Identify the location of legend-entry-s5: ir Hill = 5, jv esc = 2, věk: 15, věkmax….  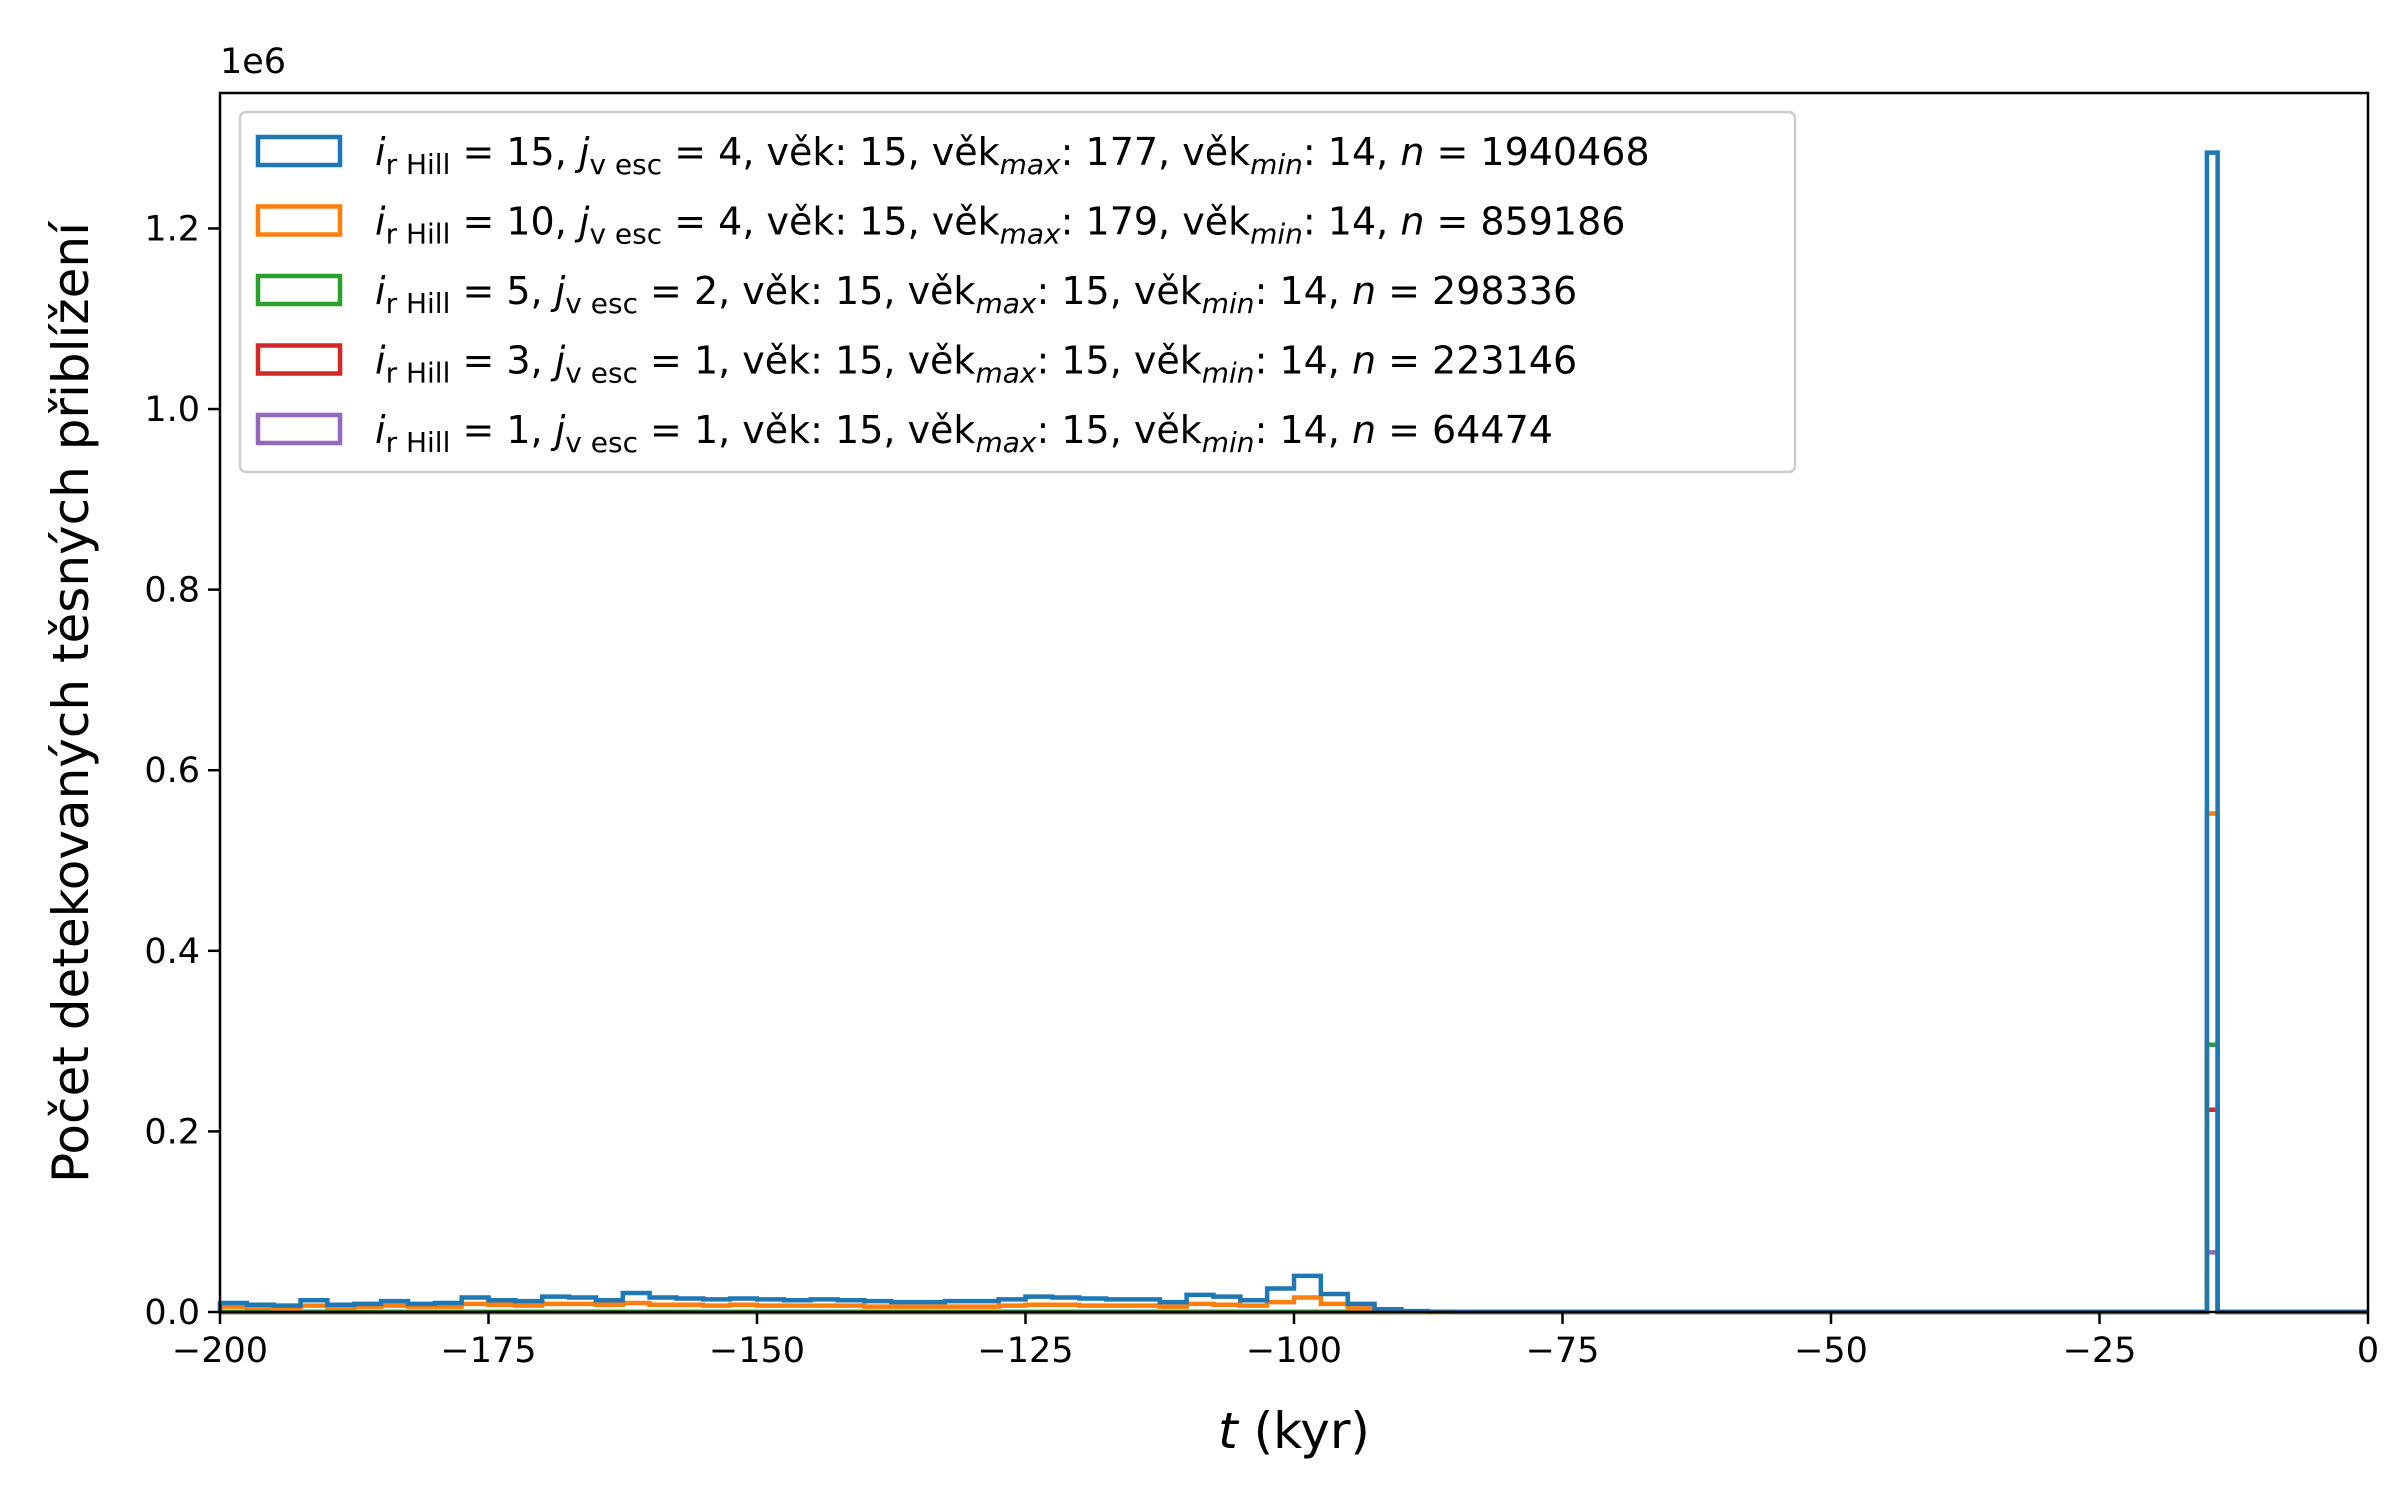
(976, 294).